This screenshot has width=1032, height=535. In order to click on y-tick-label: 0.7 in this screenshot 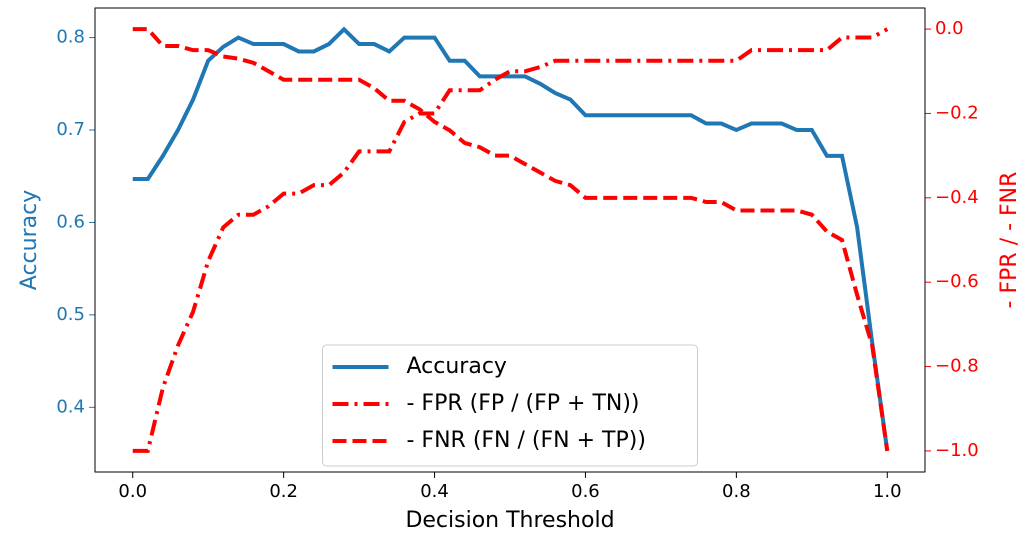, I will do `click(70, 129)`.